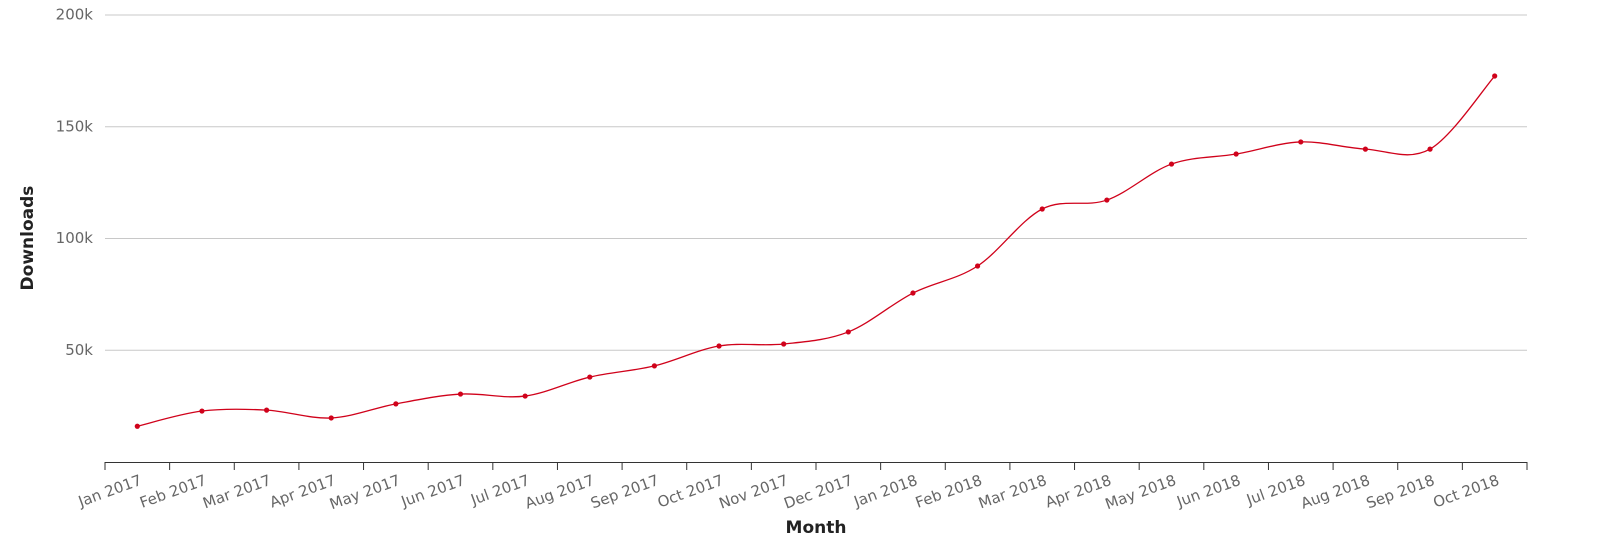 The width and height of the screenshot is (1600, 552). Describe the element at coordinates (75, 15) in the screenshot. I see `y-tick-label: 200k` at that location.